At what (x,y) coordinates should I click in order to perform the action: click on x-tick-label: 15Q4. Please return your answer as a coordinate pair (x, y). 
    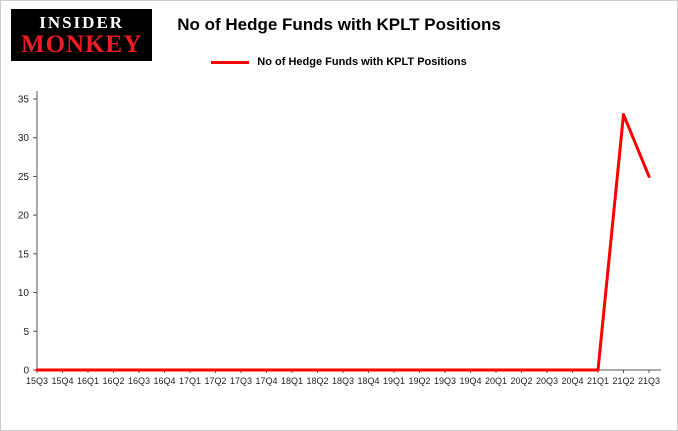
    Looking at the image, I should click on (62, 381).